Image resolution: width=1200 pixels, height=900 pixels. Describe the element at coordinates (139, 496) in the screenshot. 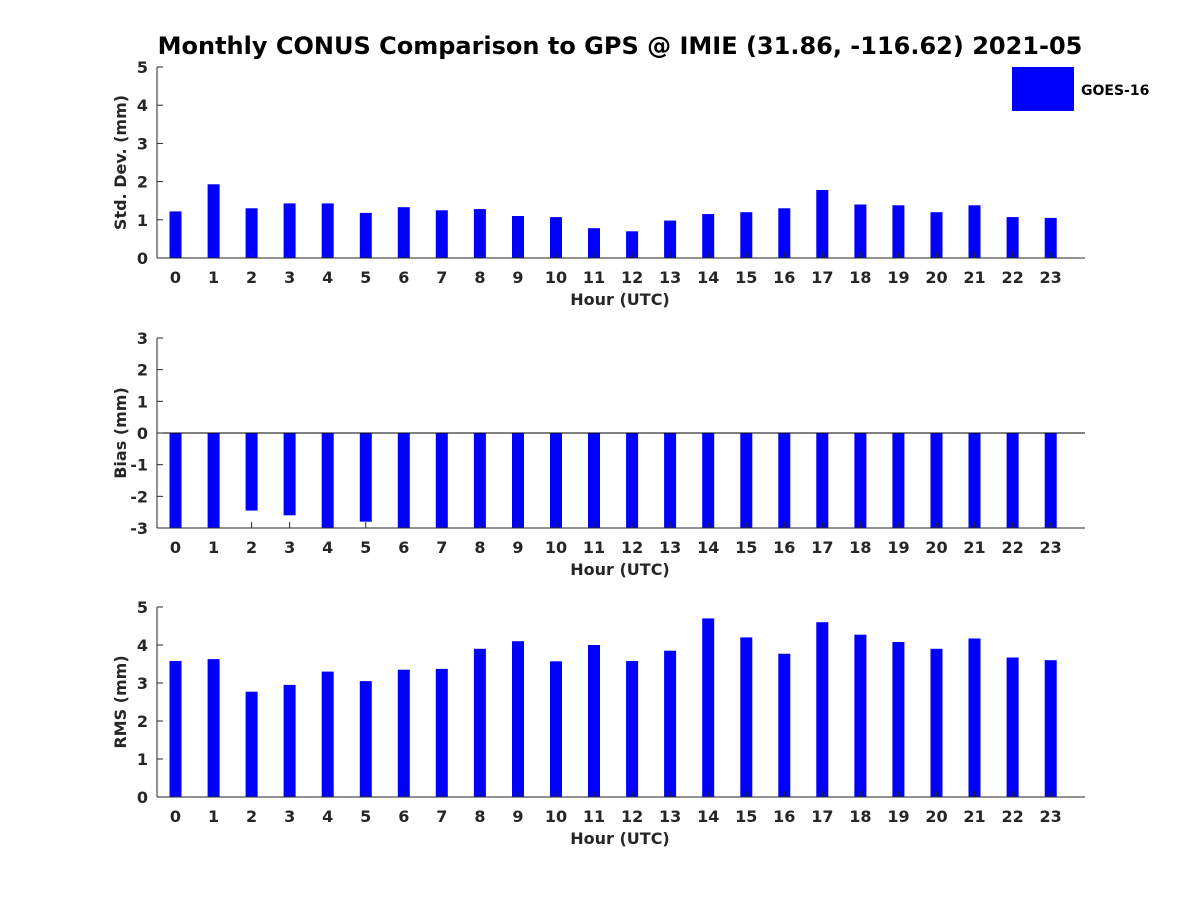

I see `bias-mm-y-tick-label: -2` at that location.